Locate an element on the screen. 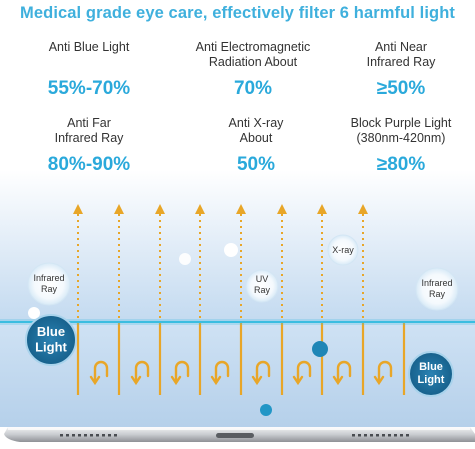  stat-value: ≥50% is located at coordinates (401, 88).